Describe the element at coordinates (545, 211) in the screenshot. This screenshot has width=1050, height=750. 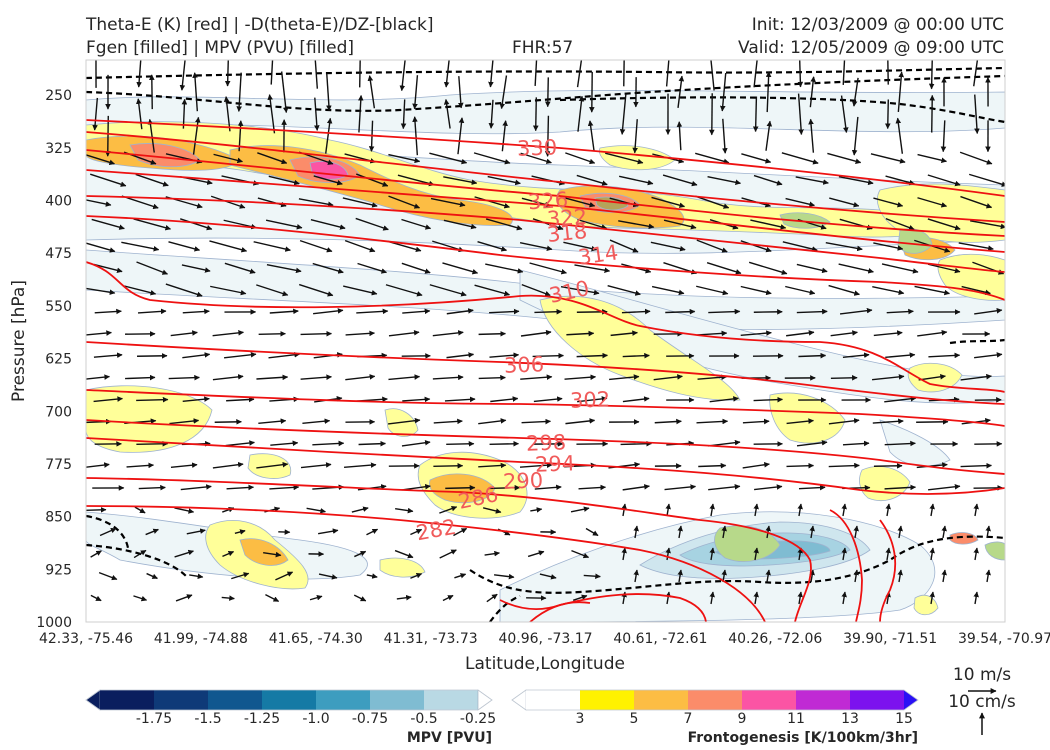
I see `theta-e-contour` at that location.